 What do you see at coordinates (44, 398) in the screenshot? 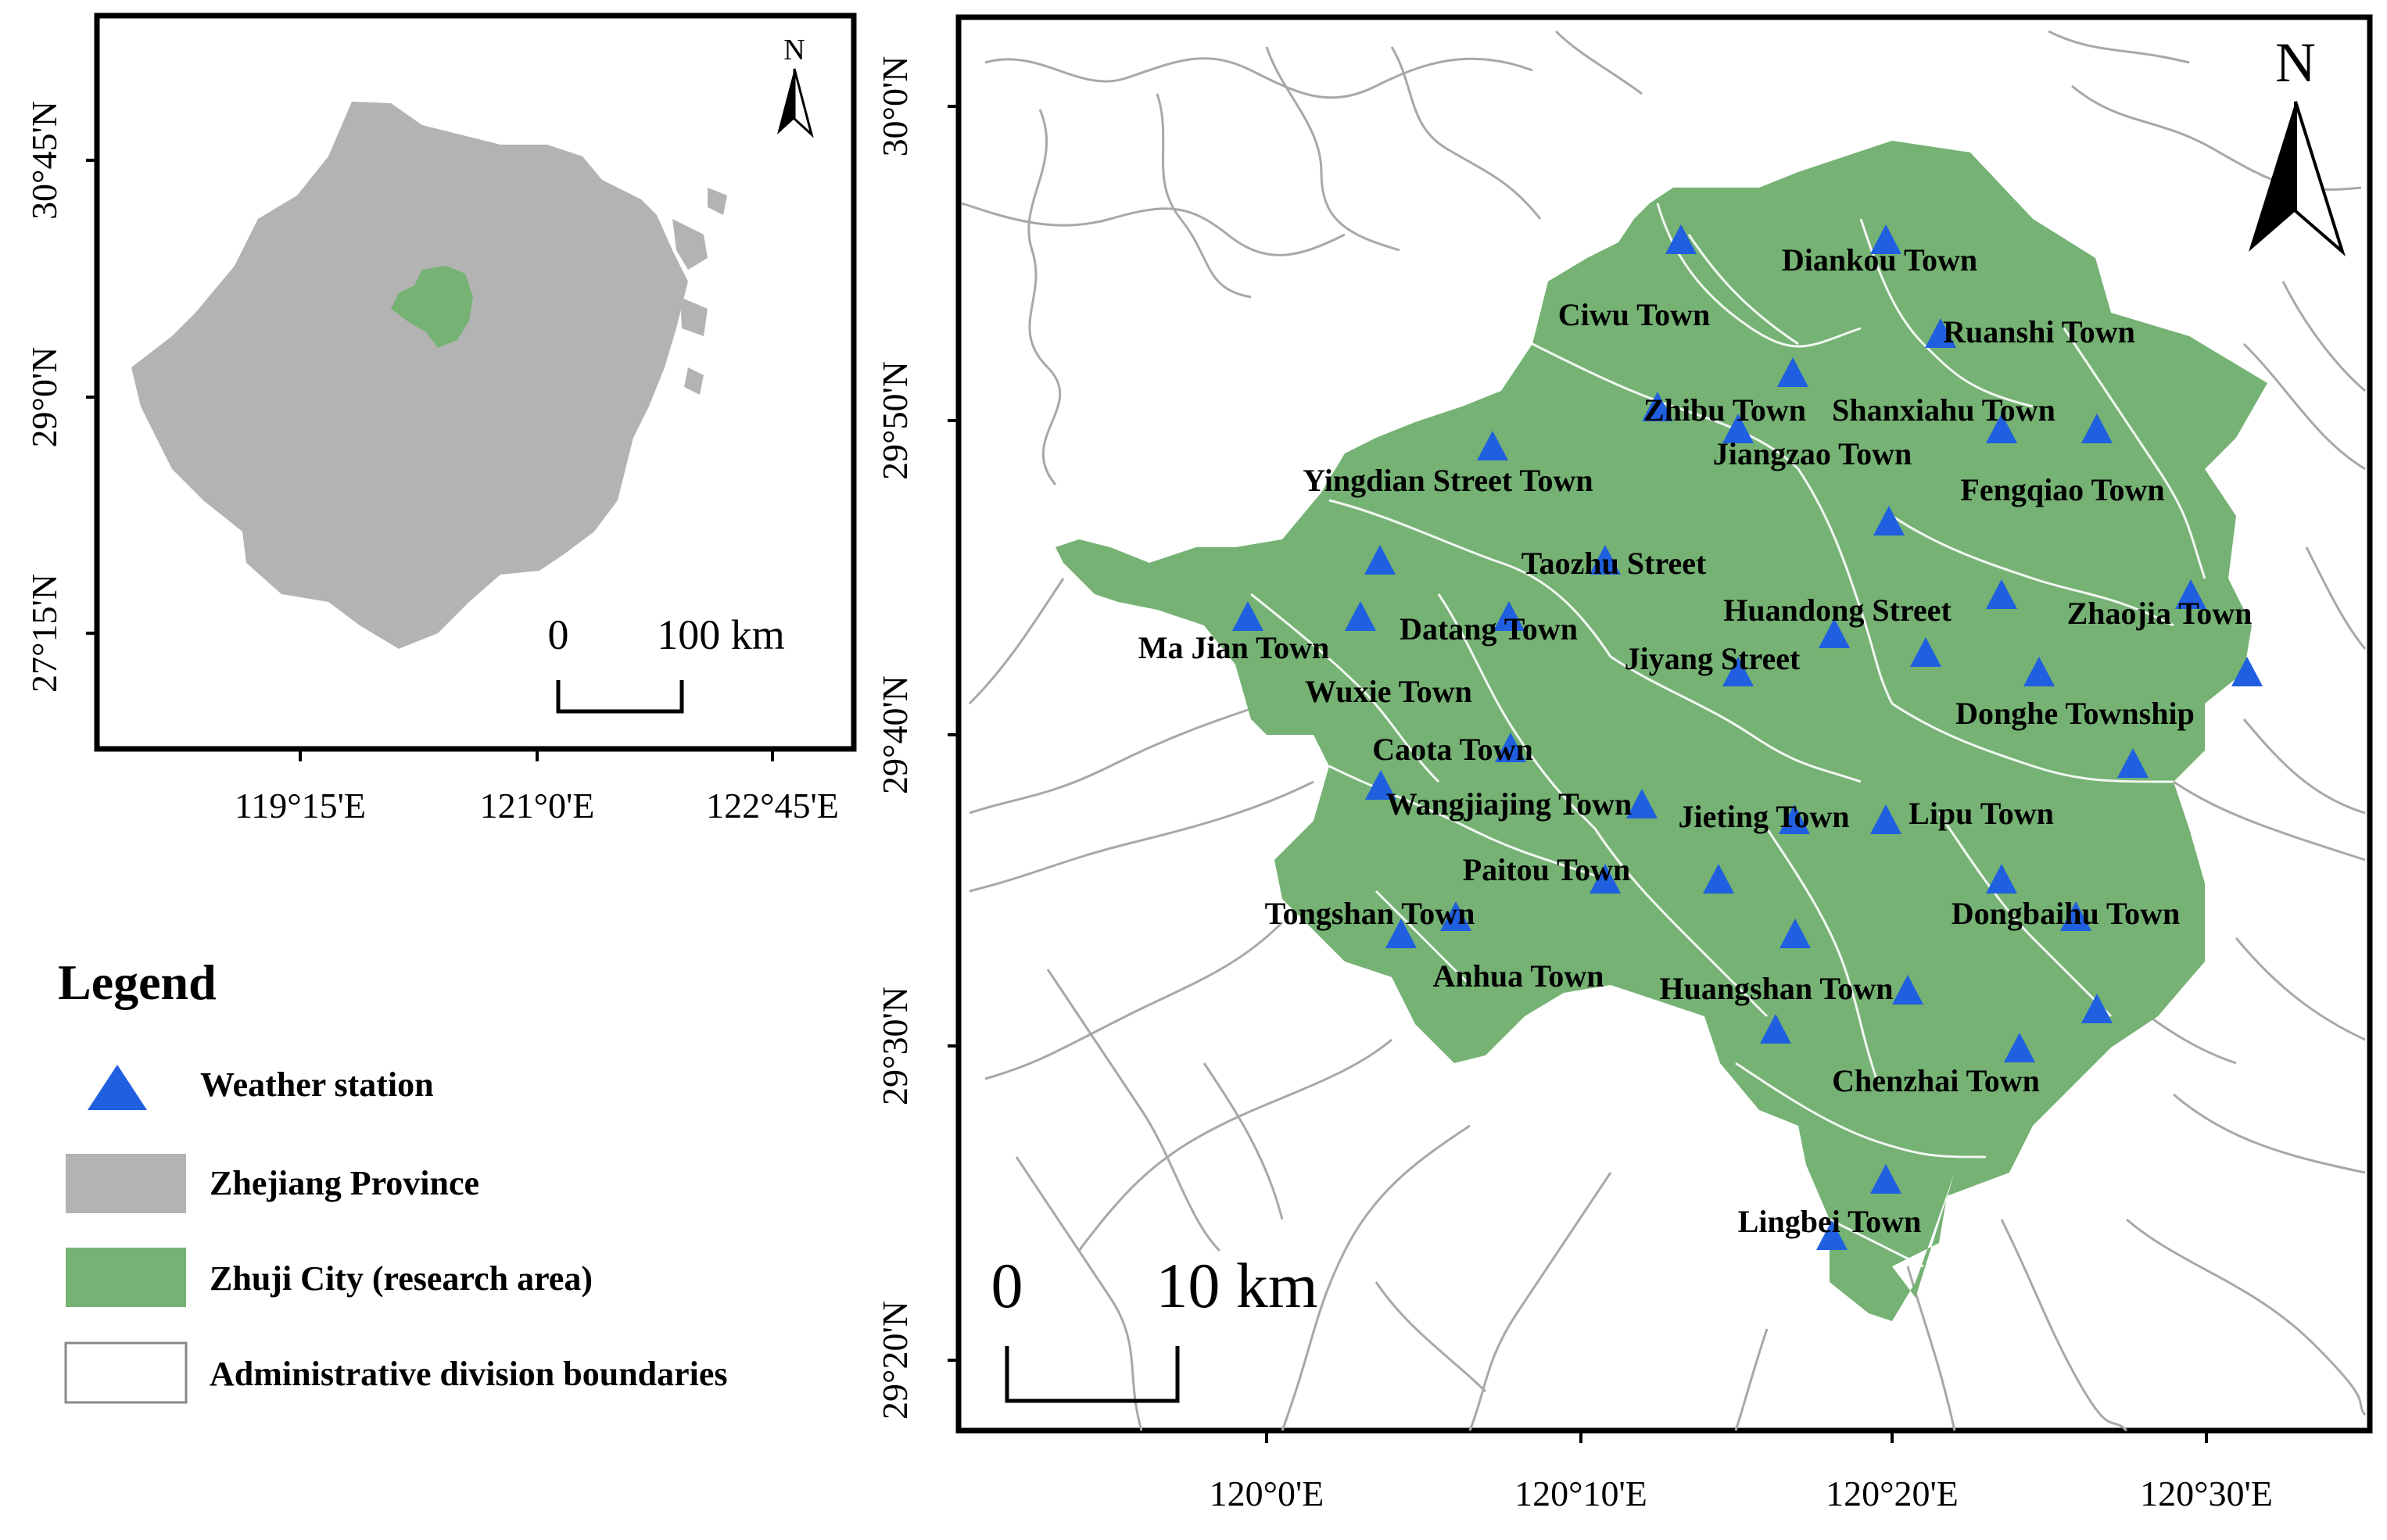
I see `inset-lat-tick-label: 29°0'N` at bounding box center [44, 398].